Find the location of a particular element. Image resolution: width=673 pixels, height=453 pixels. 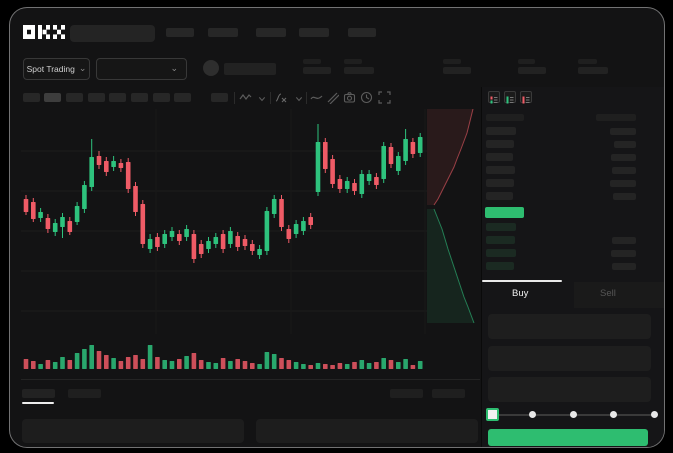

chevron-down-icon: ⌄ is located at coordinates (174, 67).